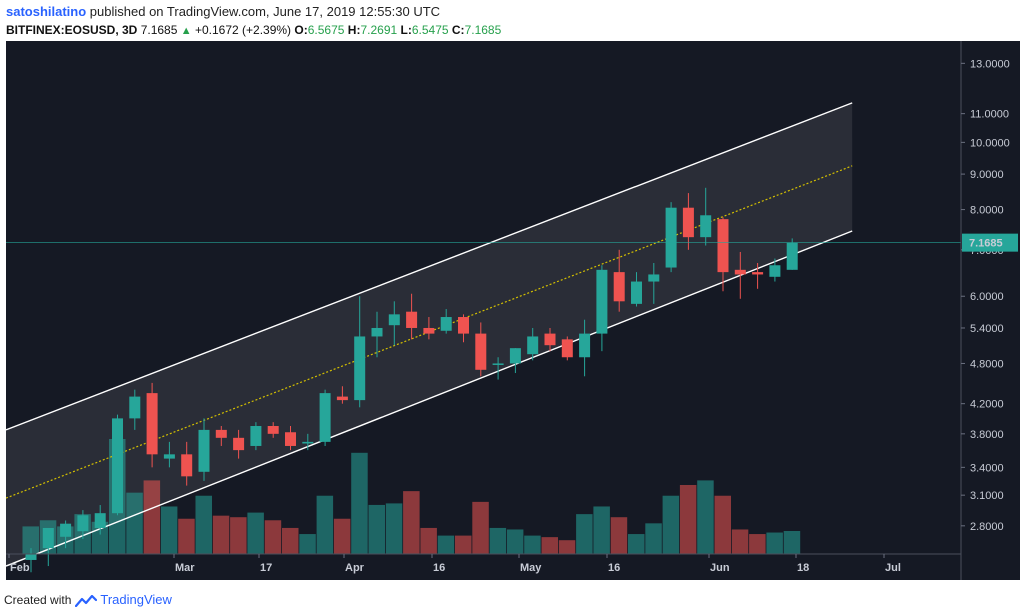 The height and width of the screenshot is (616, 1024). I want to click on tradingview-brand: TradingView, so click(136, 599).